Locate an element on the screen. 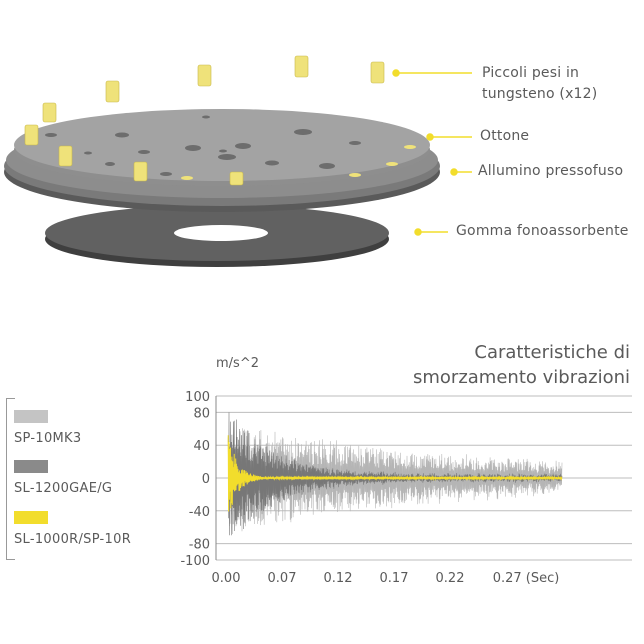  tungsten-weights is located at coordinates (204, 120).